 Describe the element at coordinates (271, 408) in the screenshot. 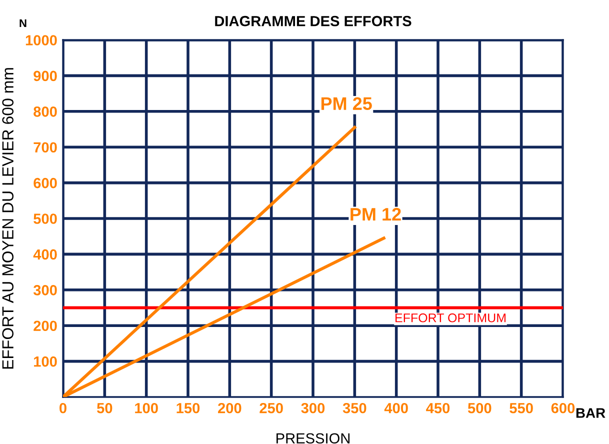

I see `x-tick-label: 250` at that location.